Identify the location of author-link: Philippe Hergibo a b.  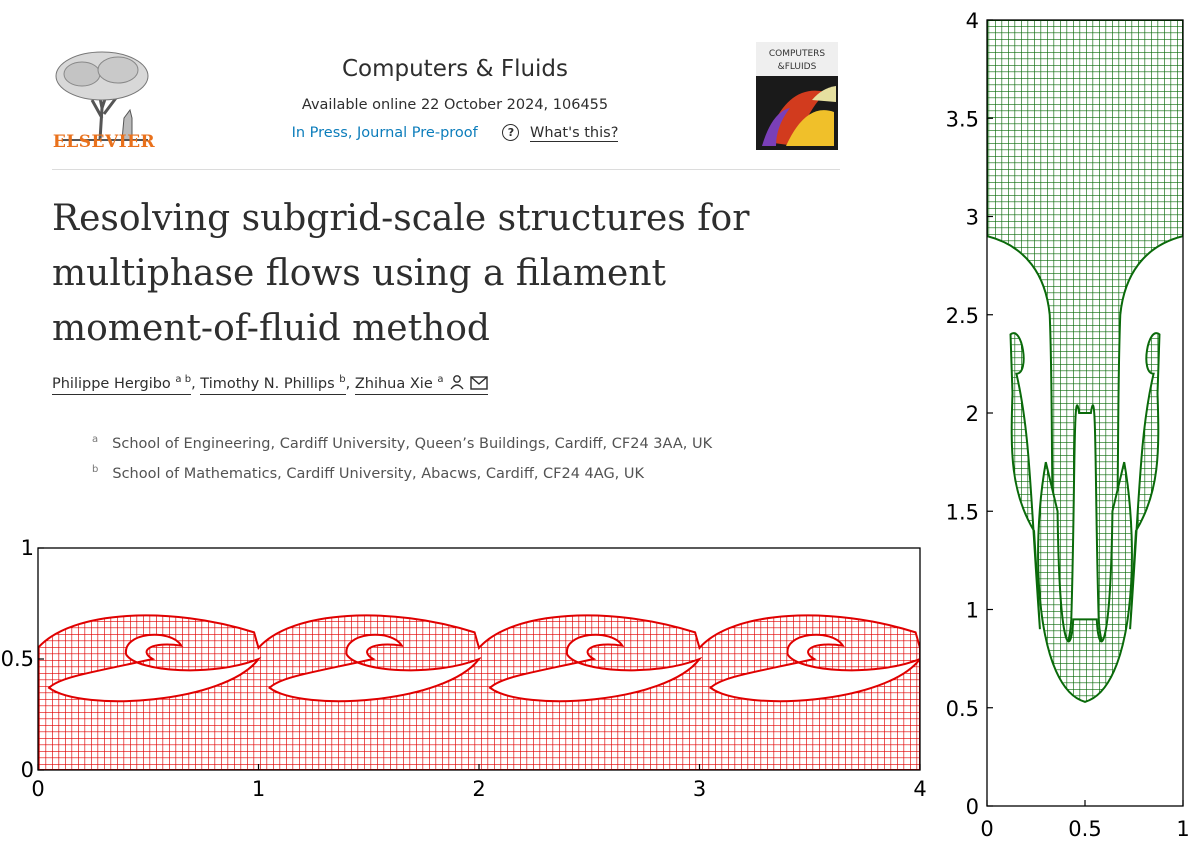
(122, 384).